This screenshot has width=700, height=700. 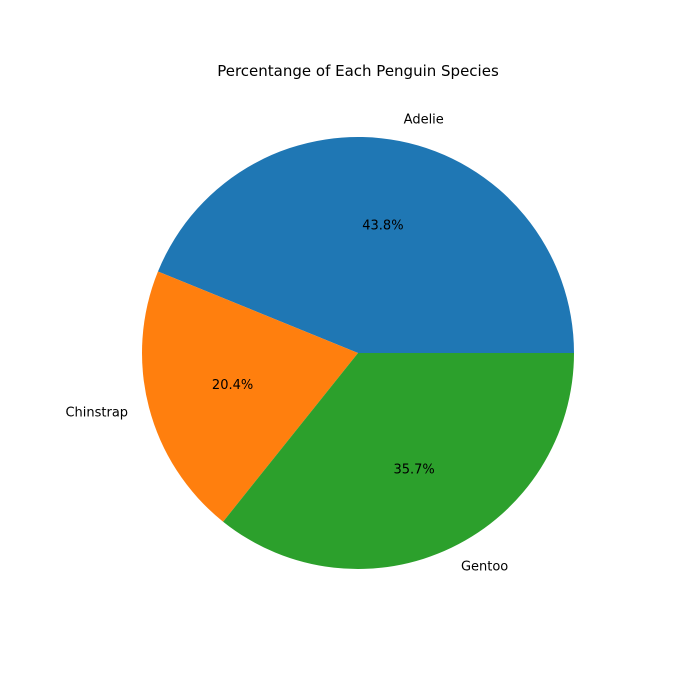 I want to click on chart-title: Percentange of Each Penguin Species, so click(x=358, y=71).